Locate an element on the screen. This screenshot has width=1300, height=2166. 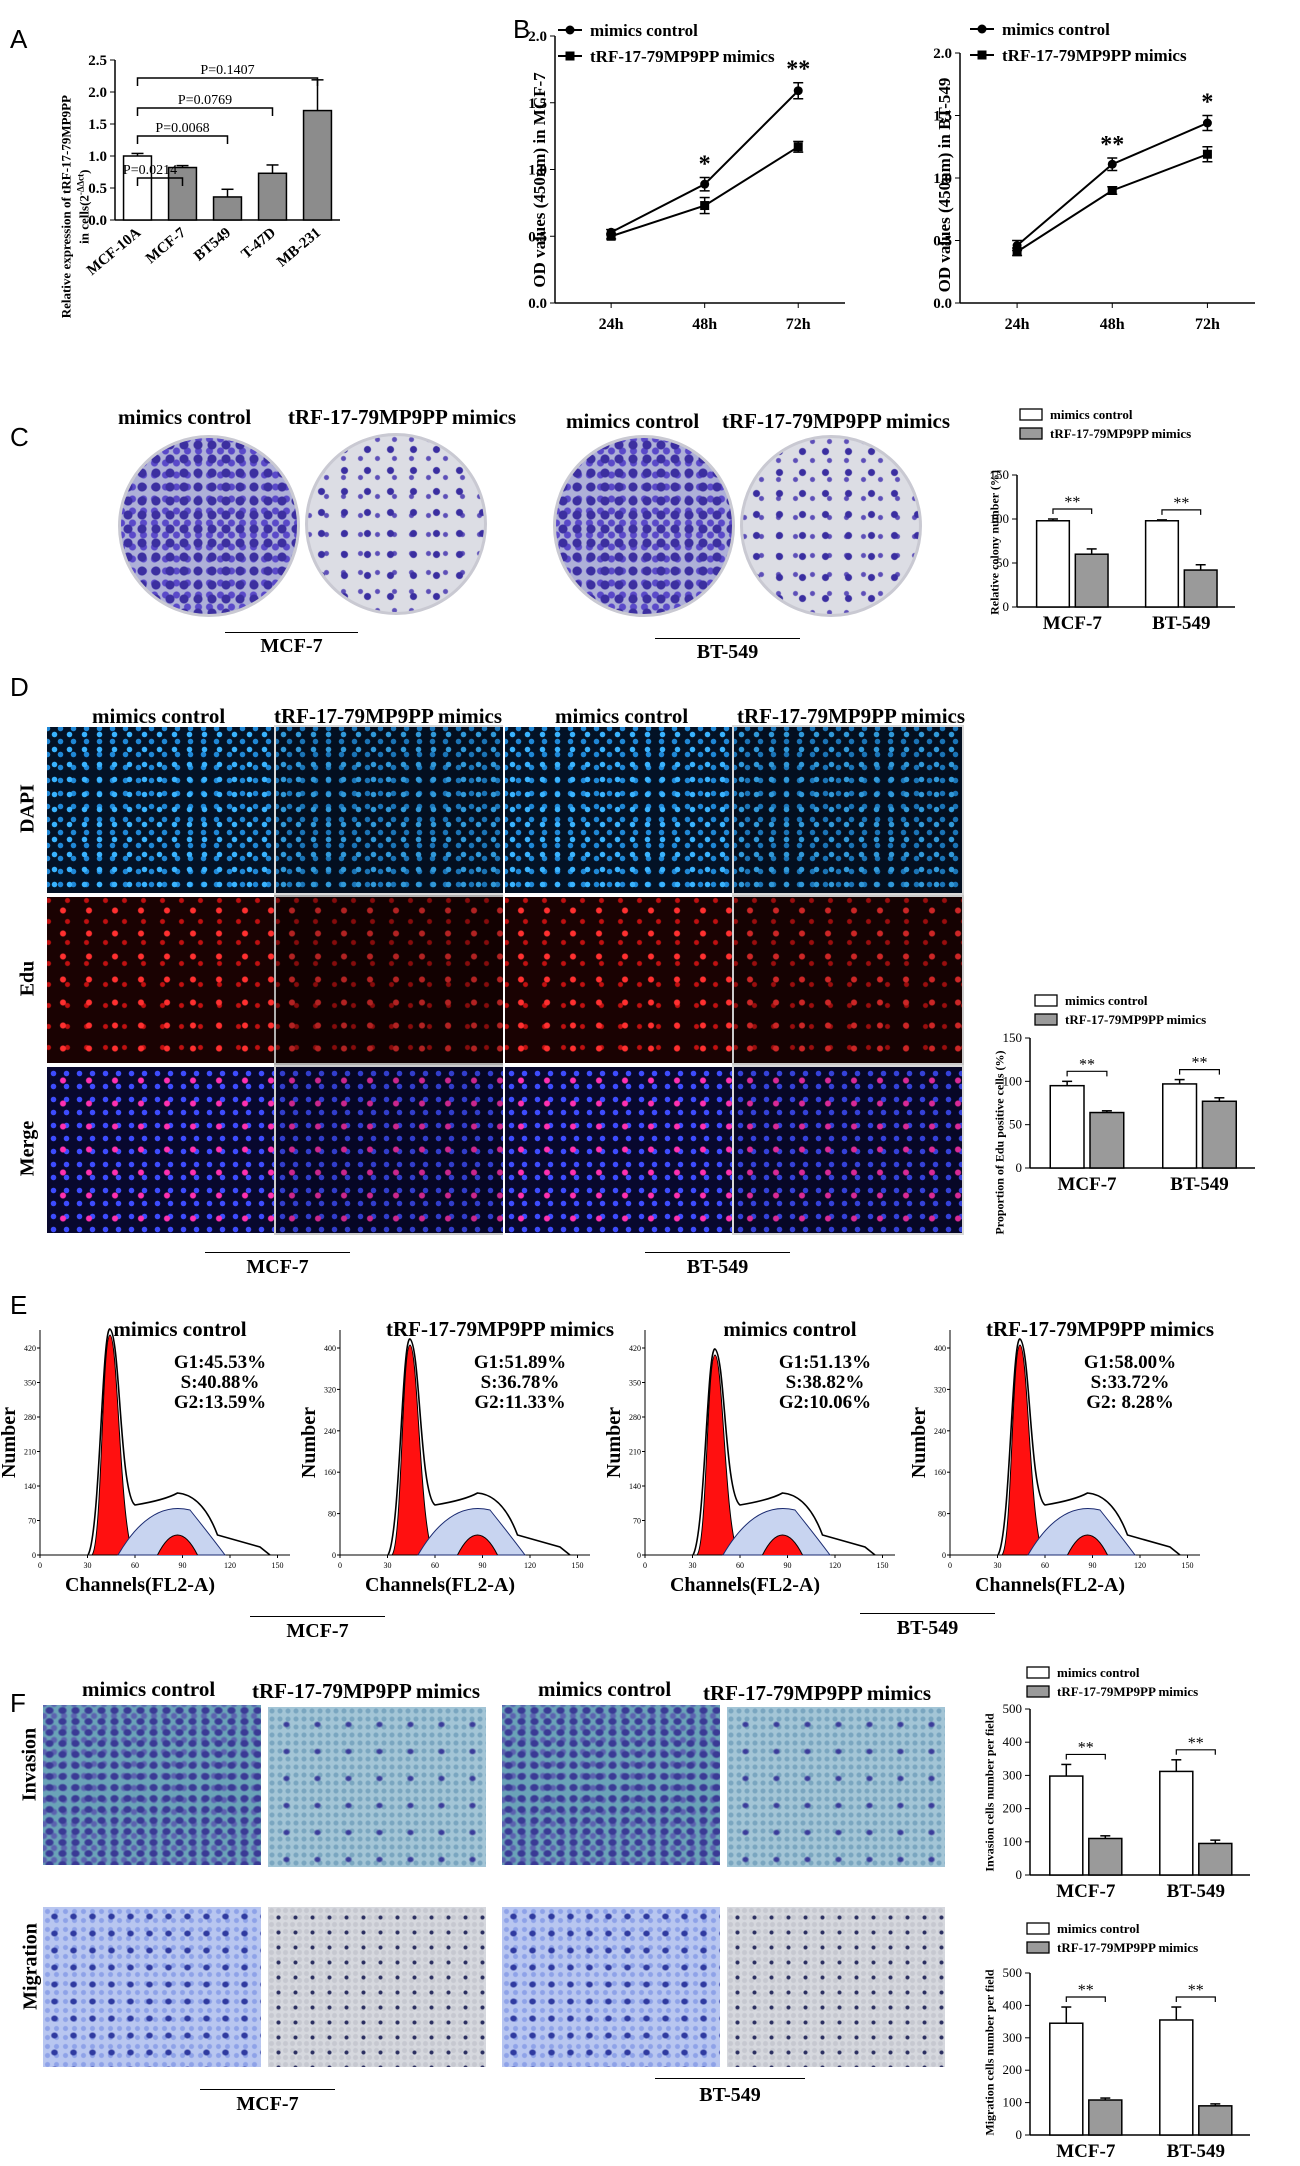
d-row-merge-label: Merge is located at coordinates (27, 1148).